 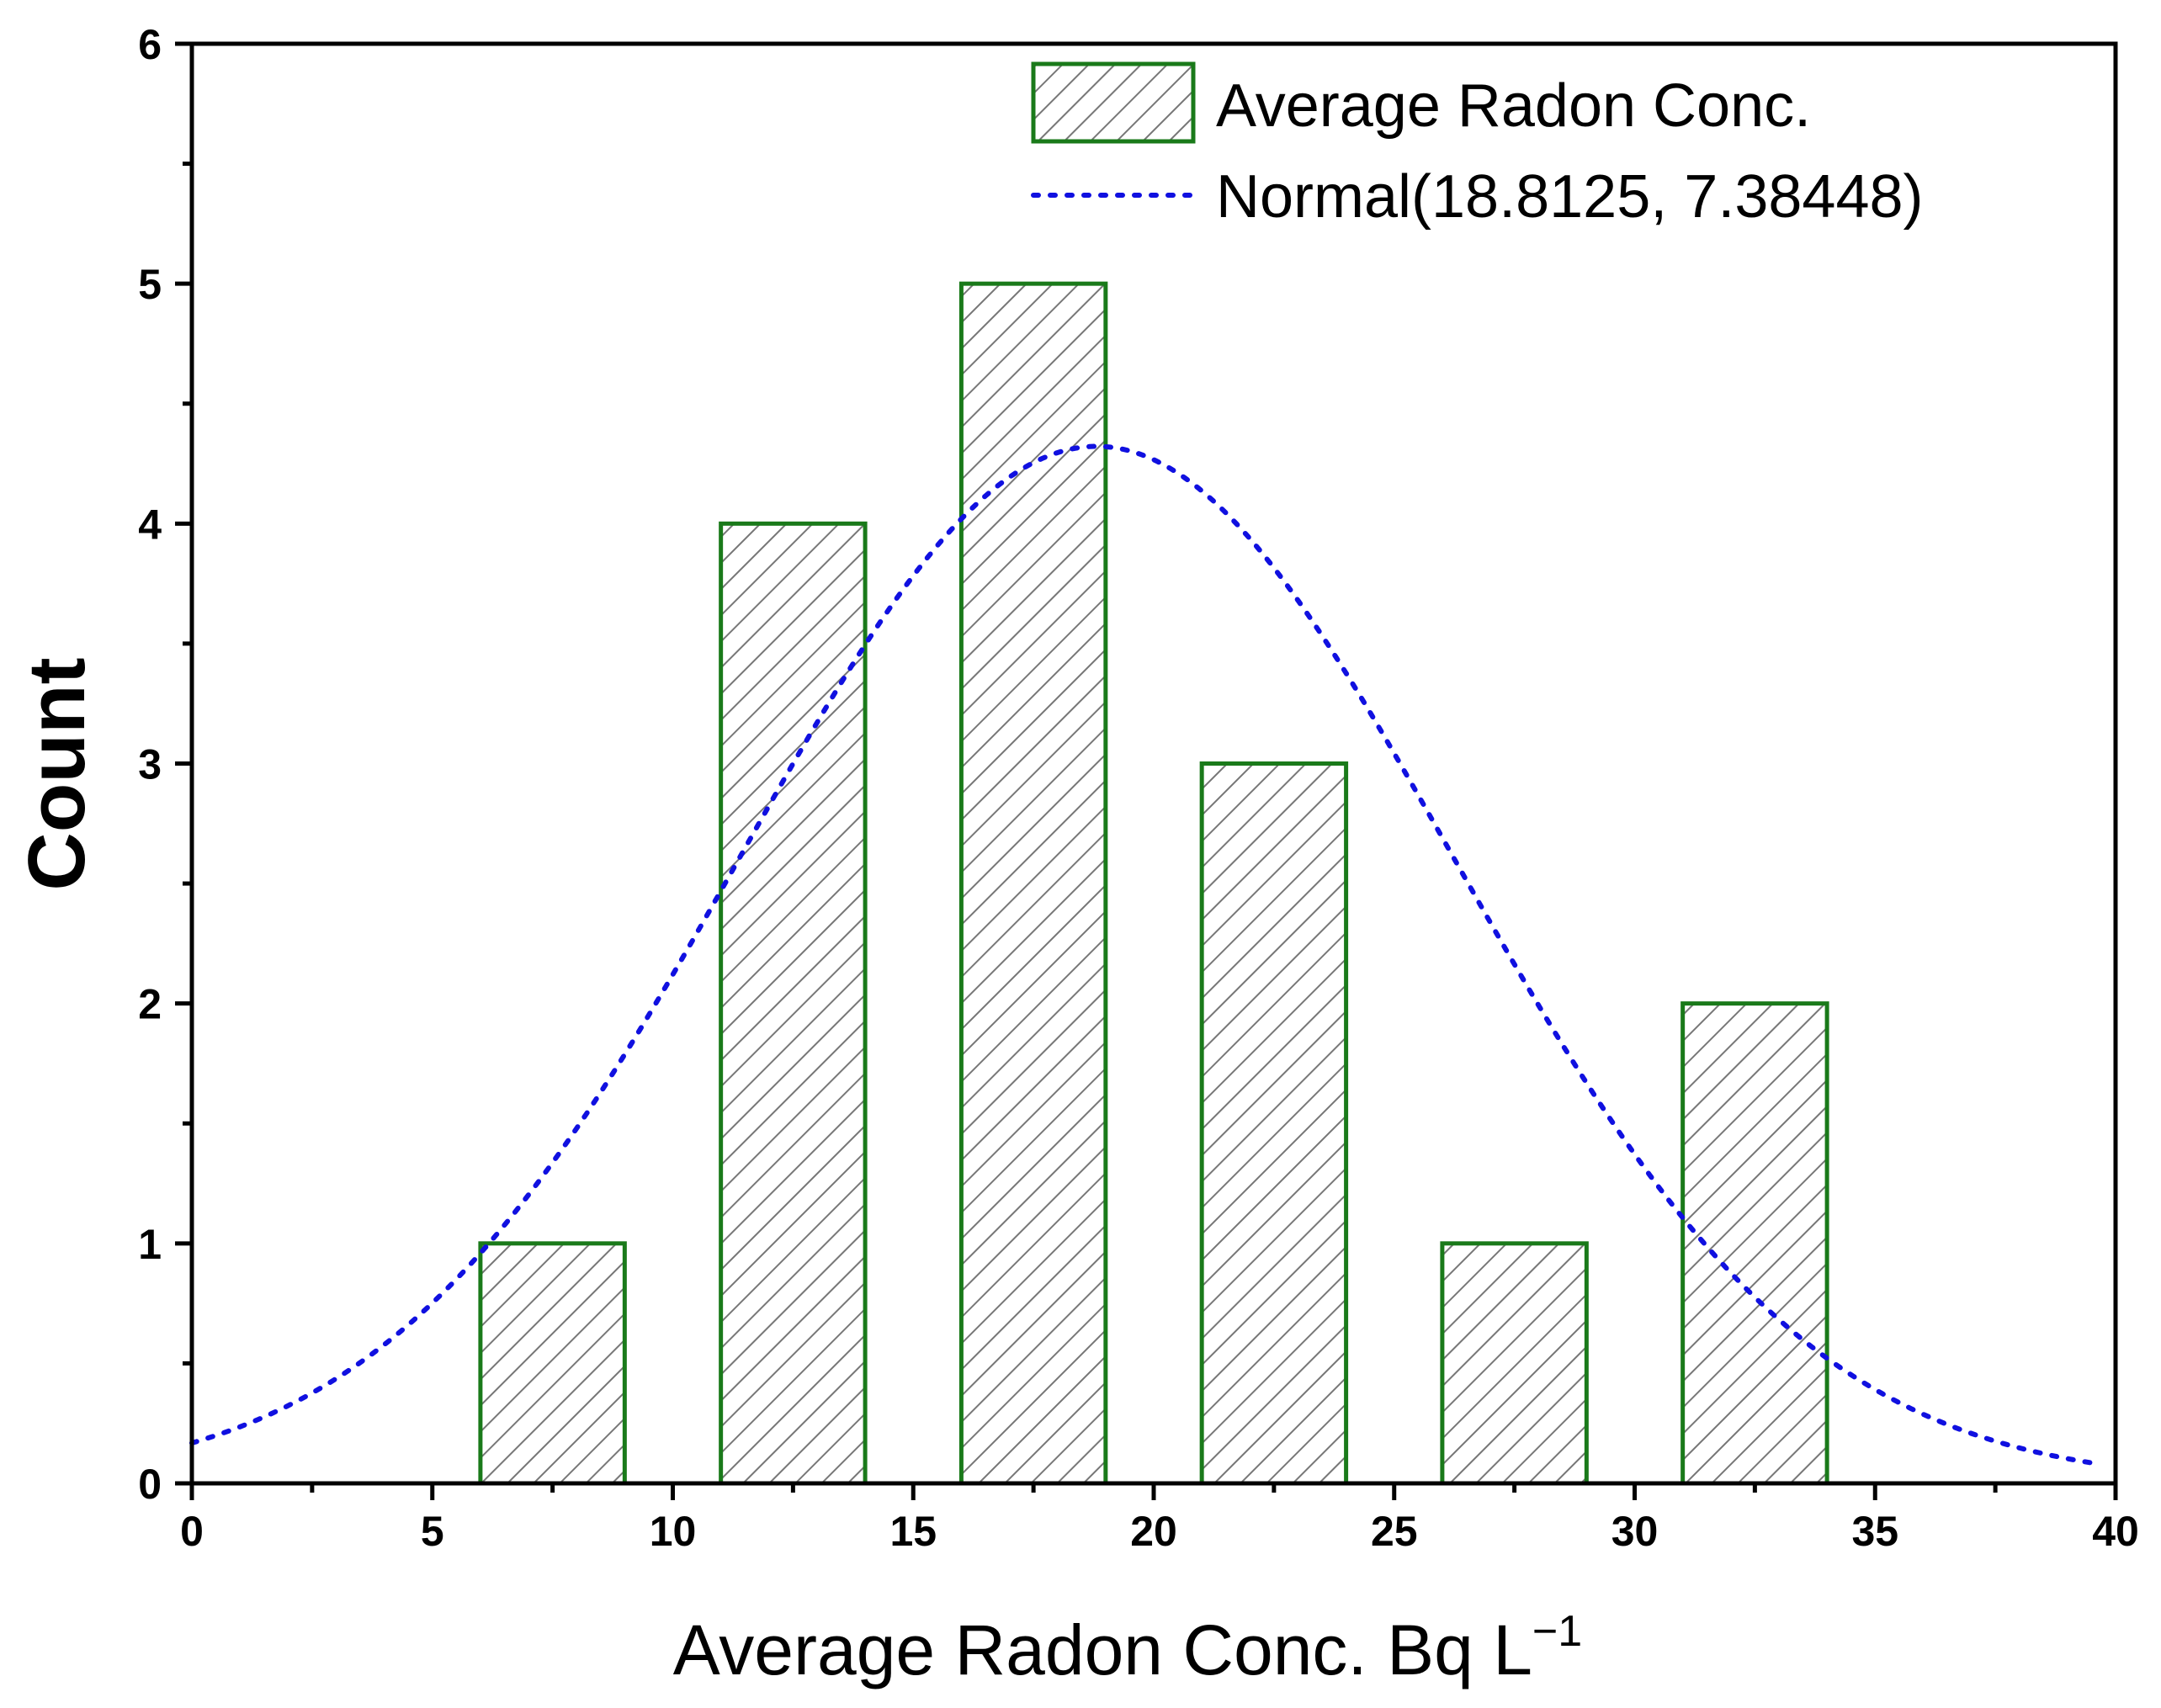 What do you see at coordinates (150, 524) in the screenshot?
I see `y-tick-label: 4` at bounding box center [150, 524].